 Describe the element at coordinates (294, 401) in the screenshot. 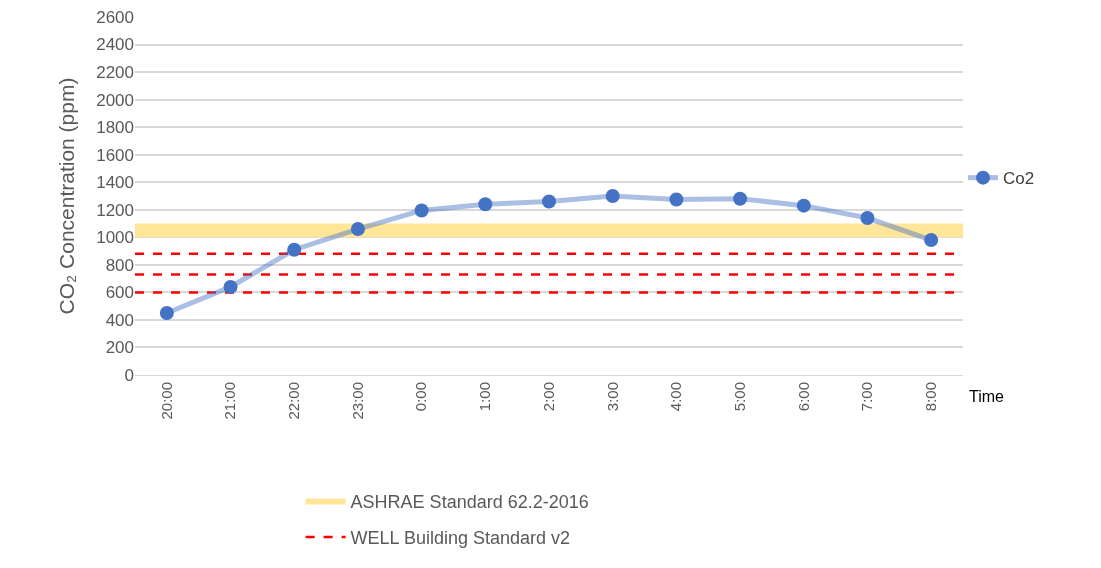

I see `x-tick-label: 22:00` at that location.